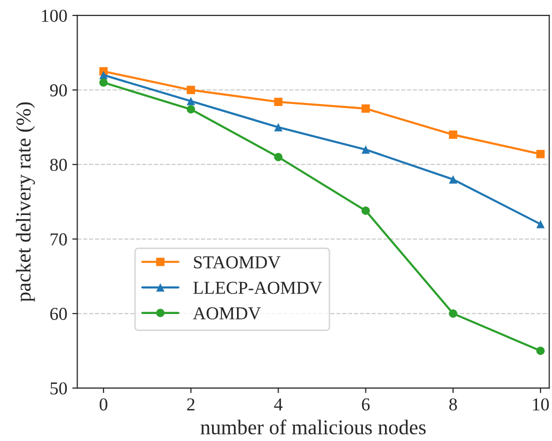 This screenshot has width=552, height=441. Describe the element at coordinates (54, 16) in the screenshot. I see `y-tick-label: 100` at that location.